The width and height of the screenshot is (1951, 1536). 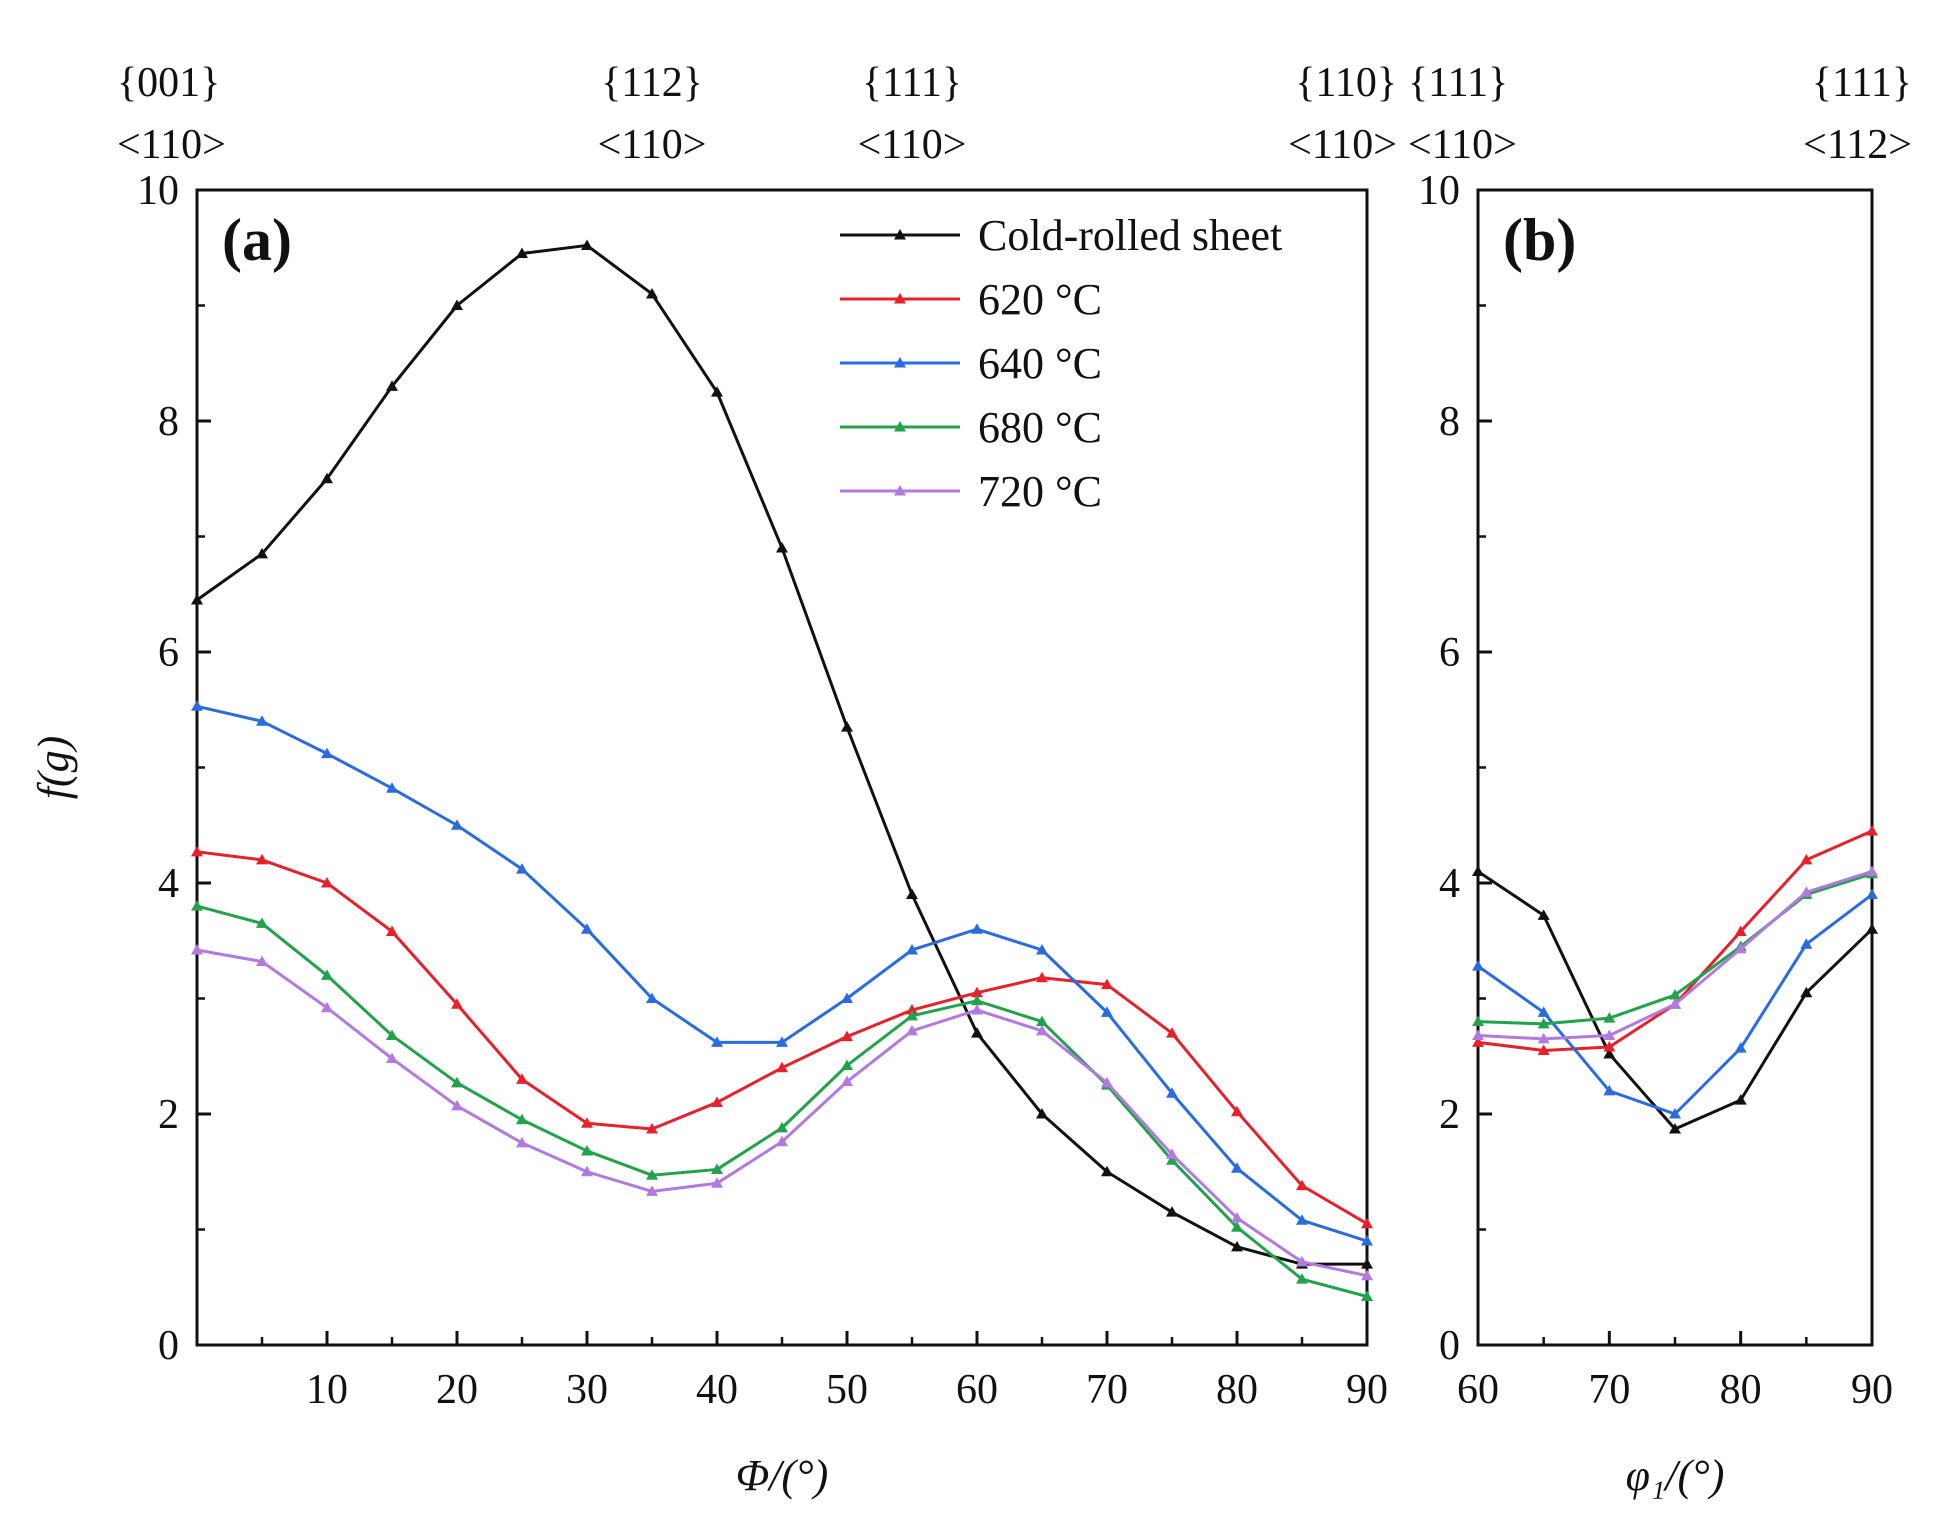 What do you see at coordinates (1040, 363) in the screenshot?
I see `legend-label-640-c: 640 °C` at bounding box center [1040, 363].